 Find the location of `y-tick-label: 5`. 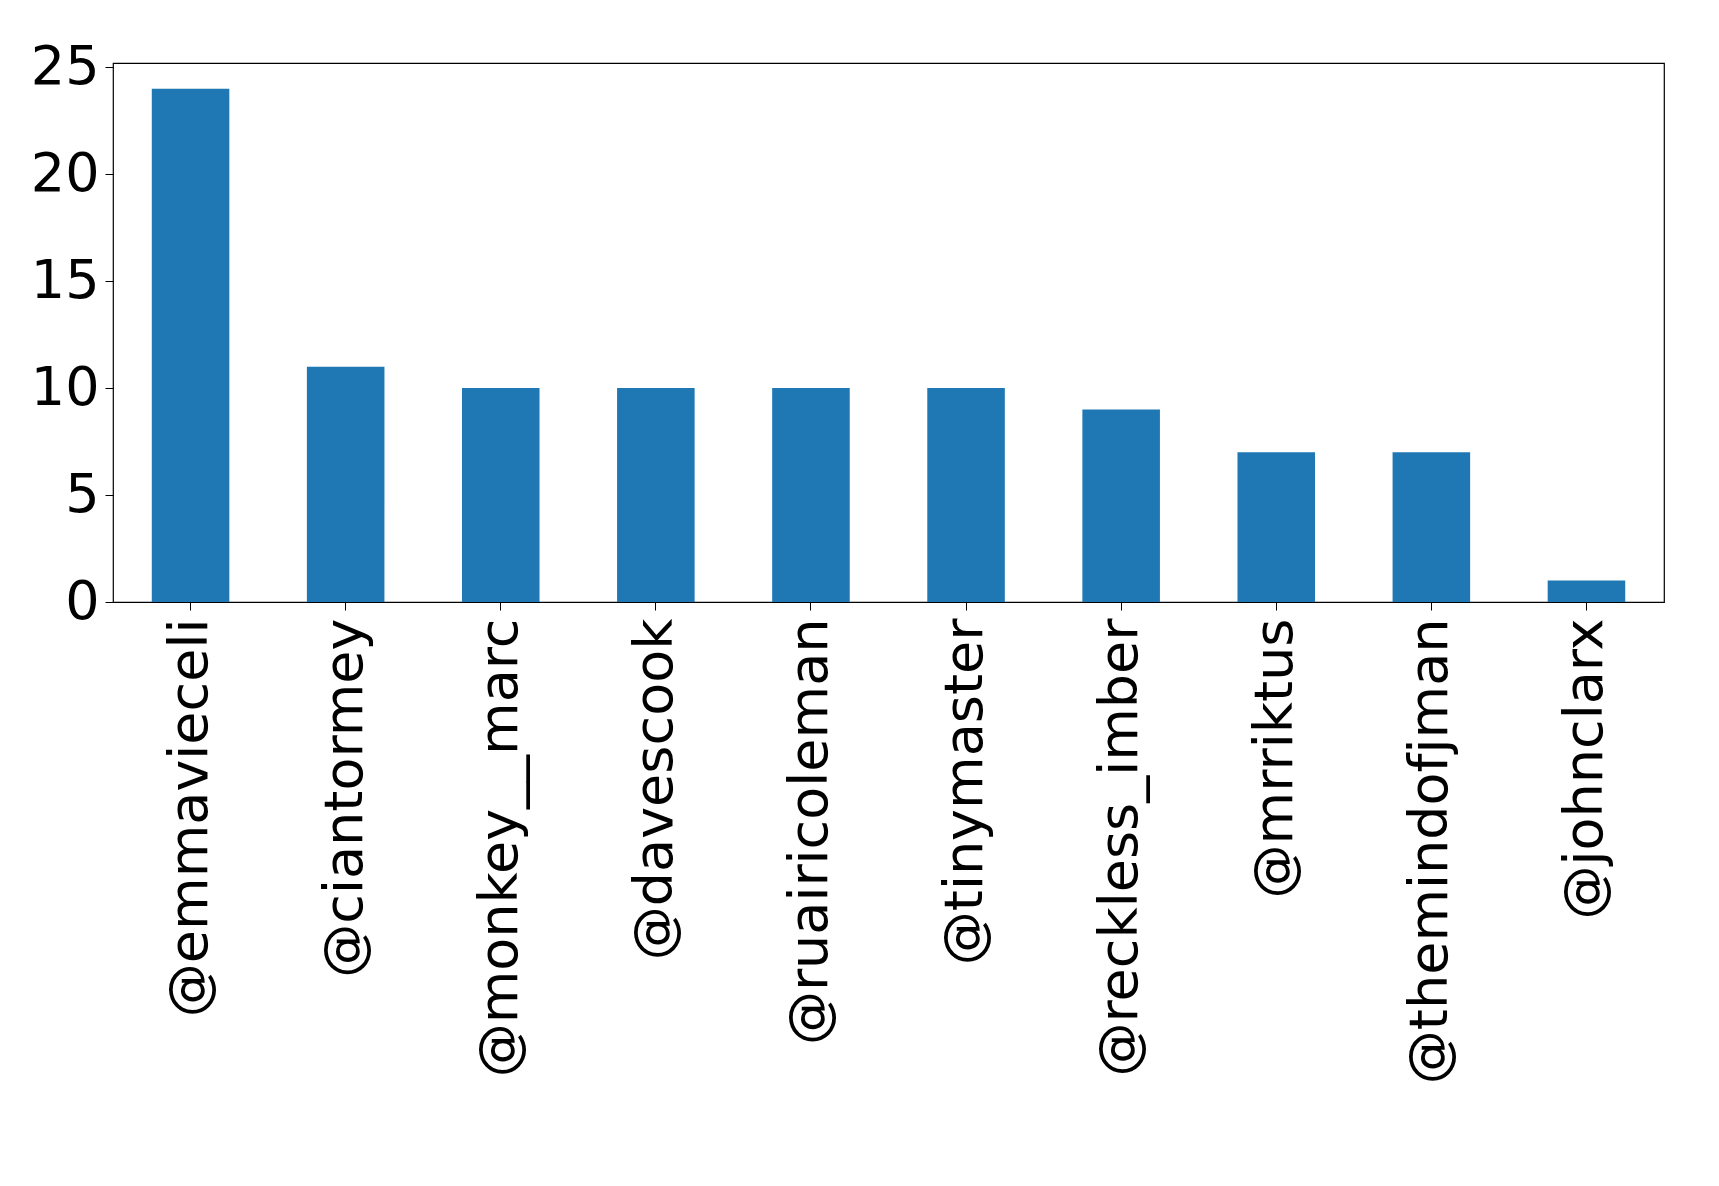

y-tick-label: 5 is located at coordinates (82, 493).